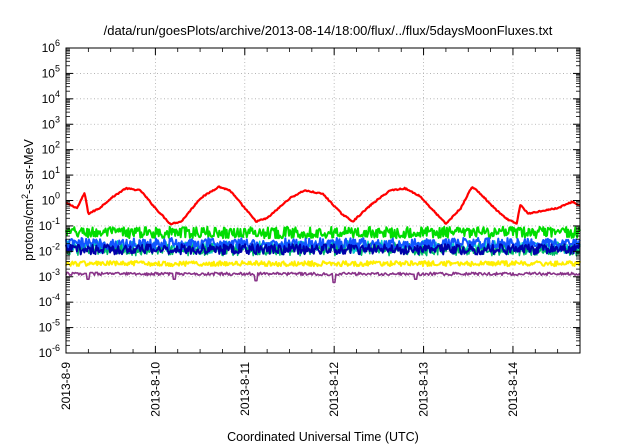 The image size is (640, 448). Describe the element at coordinates (49, 300) in the screenshot. I see `y-tick-label: 10⁻⁴` at that location.